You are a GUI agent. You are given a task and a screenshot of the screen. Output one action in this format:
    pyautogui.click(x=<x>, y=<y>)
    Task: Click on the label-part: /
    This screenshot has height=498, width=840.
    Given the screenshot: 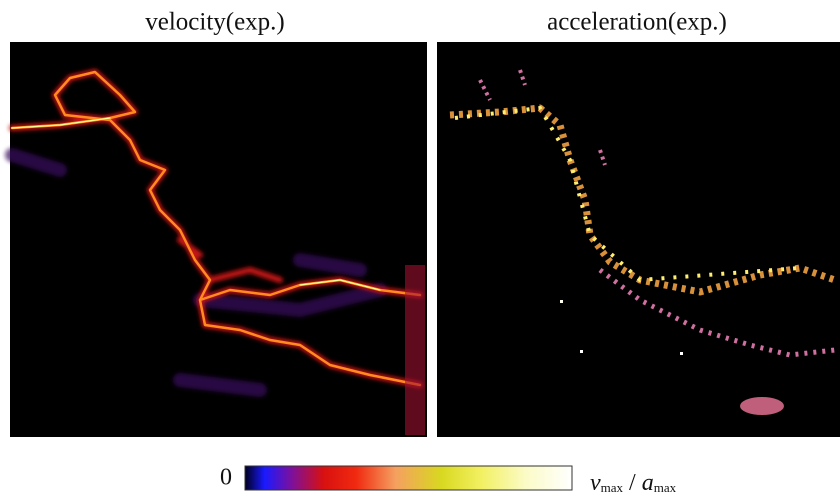 What is the action you would take?
    pyautogui.click(x=632, y=483)
    